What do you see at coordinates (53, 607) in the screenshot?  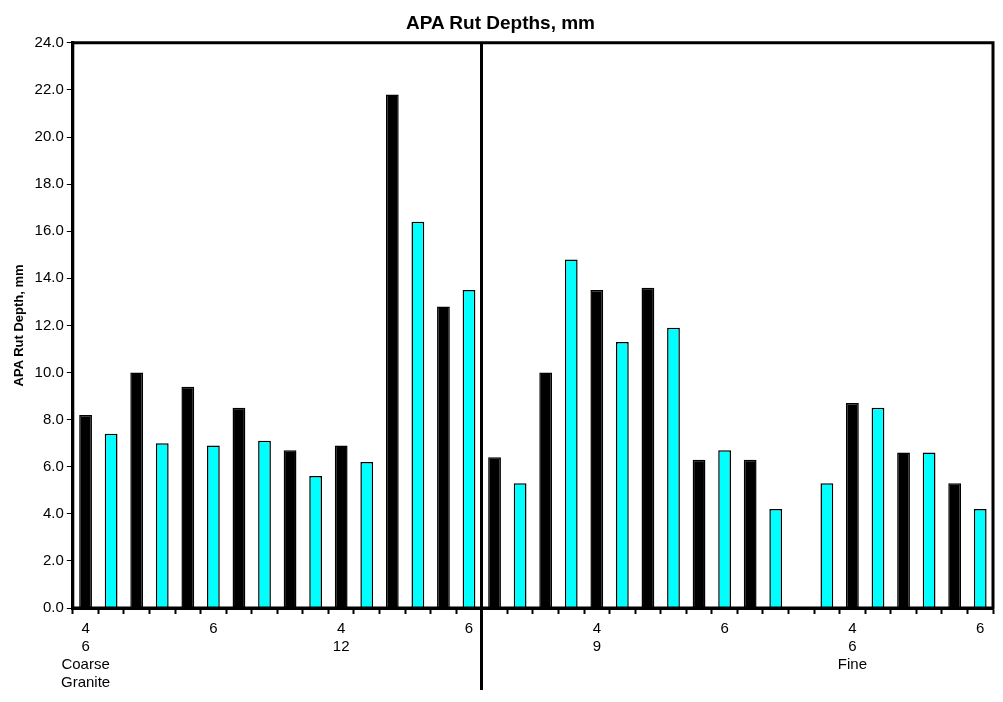 I see `y-tick-label: 0.0` at bounding box center [53, 607].